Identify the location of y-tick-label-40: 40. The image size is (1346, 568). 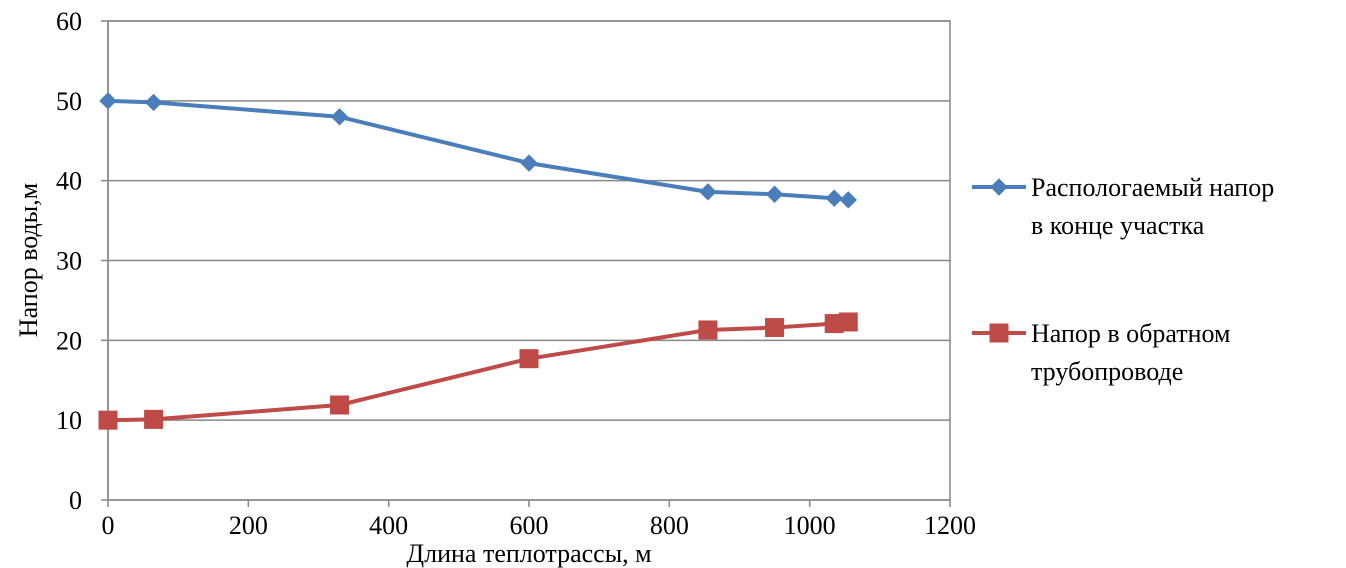
(69, 181).